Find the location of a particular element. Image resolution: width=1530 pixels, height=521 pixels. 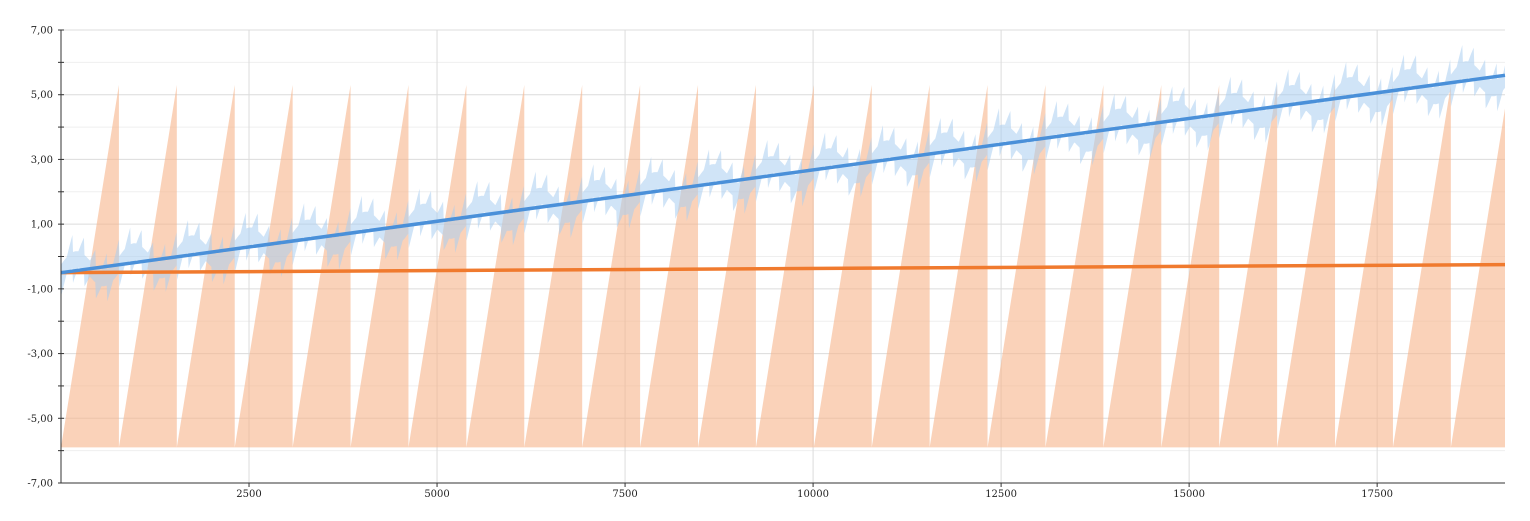

x-tick-label: 12500 is located at coordinates (1001, 494).